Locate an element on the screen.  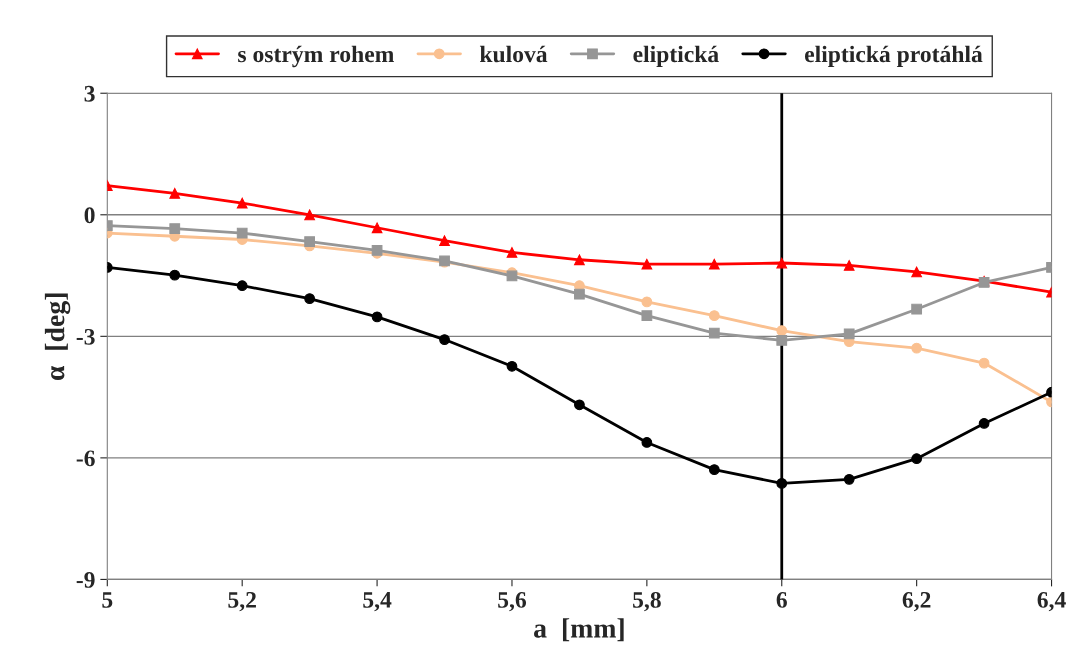
x-axis-title: a [mm] is located at coordinates (579, 630).